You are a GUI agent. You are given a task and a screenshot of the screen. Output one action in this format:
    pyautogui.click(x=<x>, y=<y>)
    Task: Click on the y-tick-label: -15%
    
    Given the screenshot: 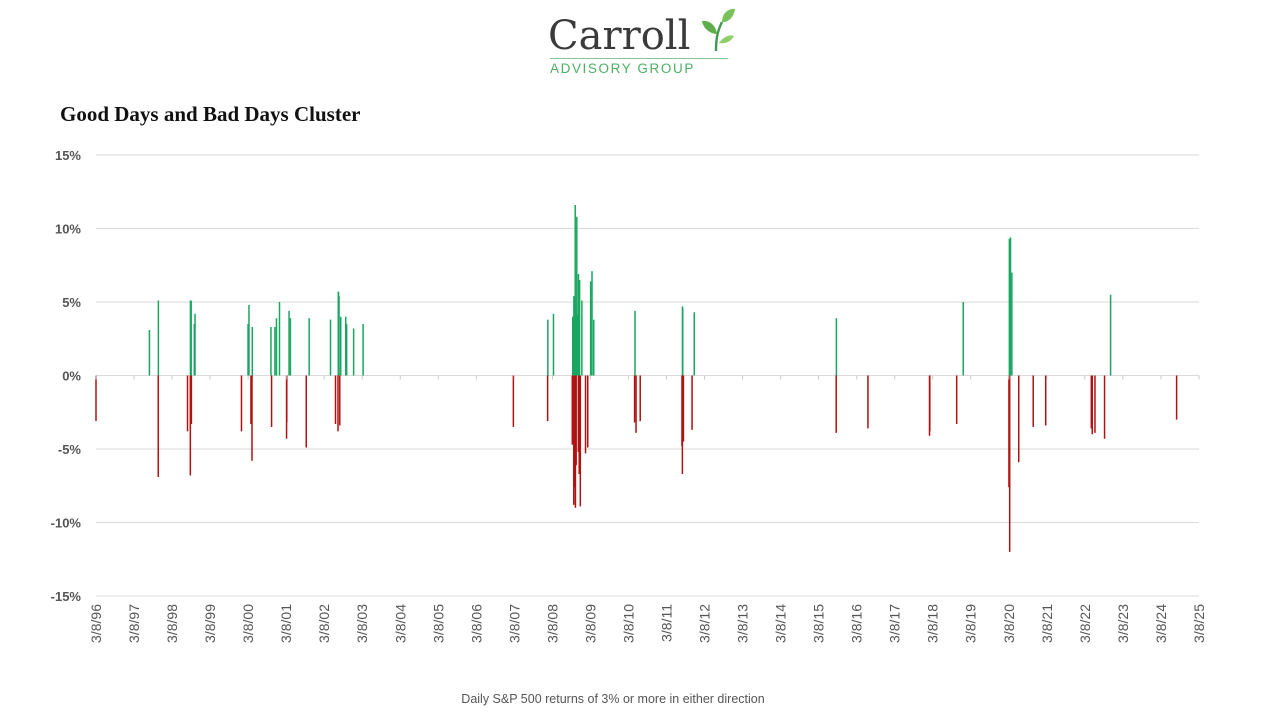 What is the action you would take?
    pyautogui.click(x=66, y=596)
    